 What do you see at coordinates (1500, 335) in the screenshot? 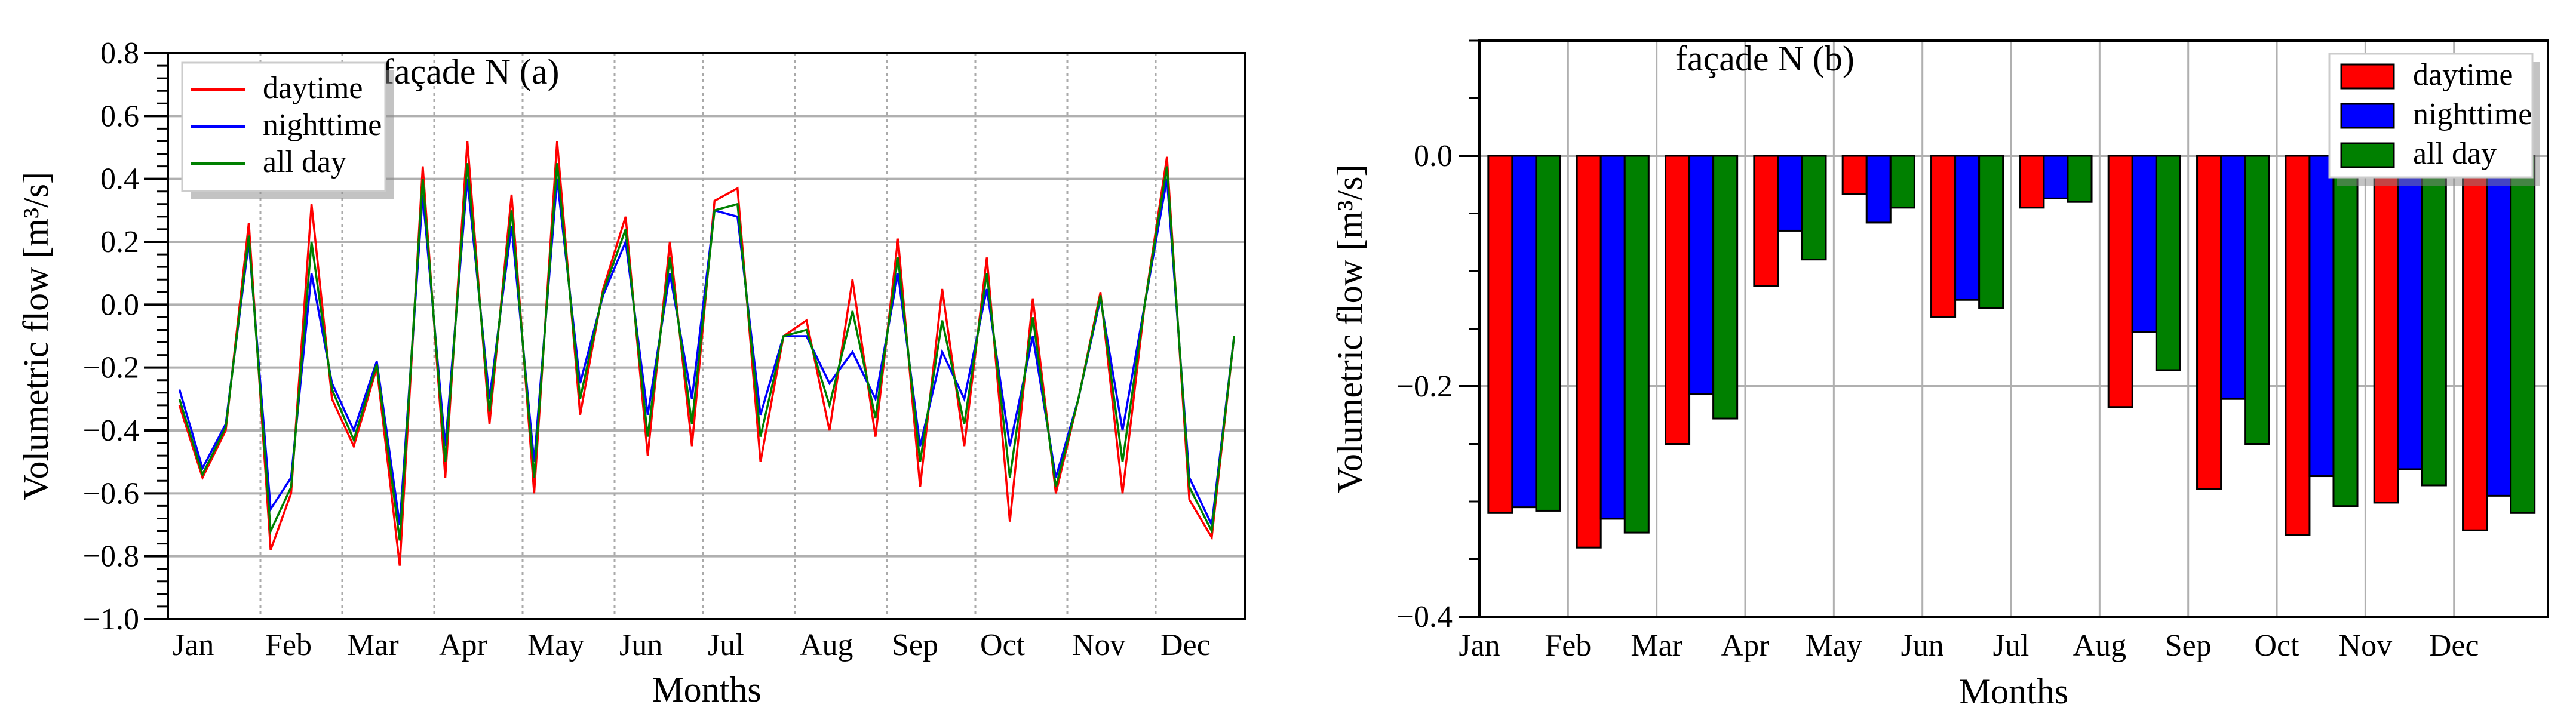
I see `bar-daytime-Jan` at bounding box center [1500, 335].